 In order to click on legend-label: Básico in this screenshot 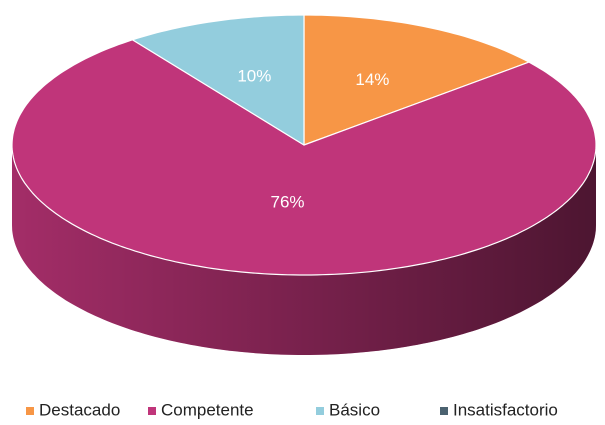, I will do `click(354, 409)`.